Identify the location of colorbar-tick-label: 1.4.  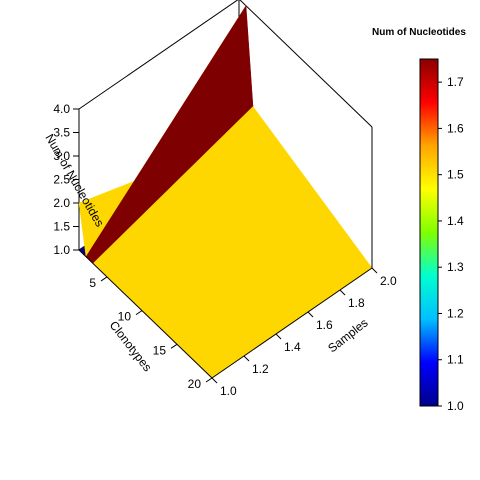
(455, 221).